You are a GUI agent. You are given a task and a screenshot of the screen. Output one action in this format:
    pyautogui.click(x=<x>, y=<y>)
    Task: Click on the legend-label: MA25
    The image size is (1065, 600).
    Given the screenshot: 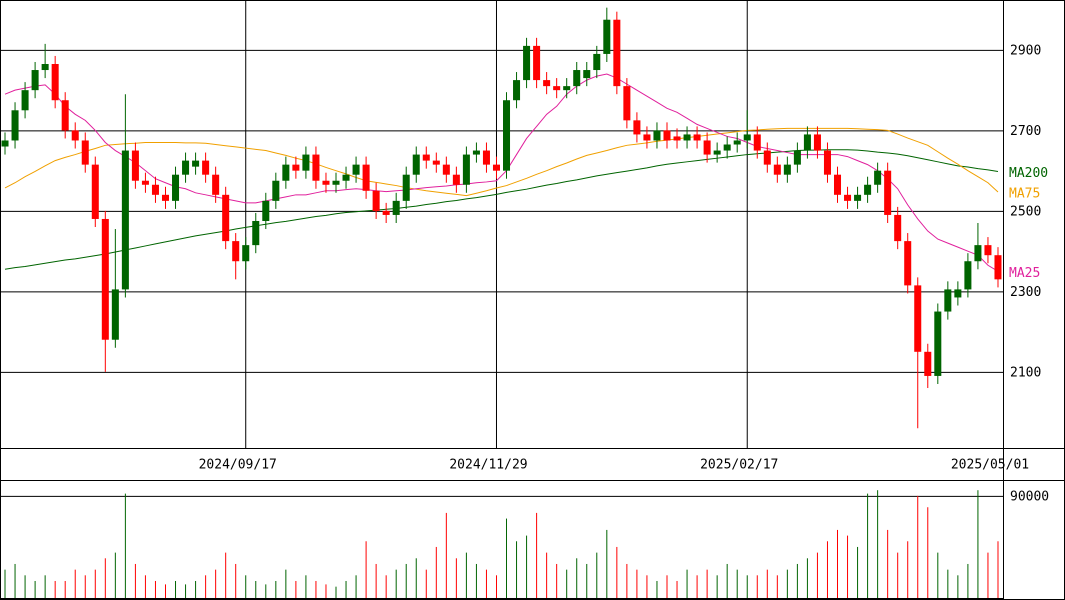 What is the action you would take?
    pyautogui.click(x=1024, y=273)
    